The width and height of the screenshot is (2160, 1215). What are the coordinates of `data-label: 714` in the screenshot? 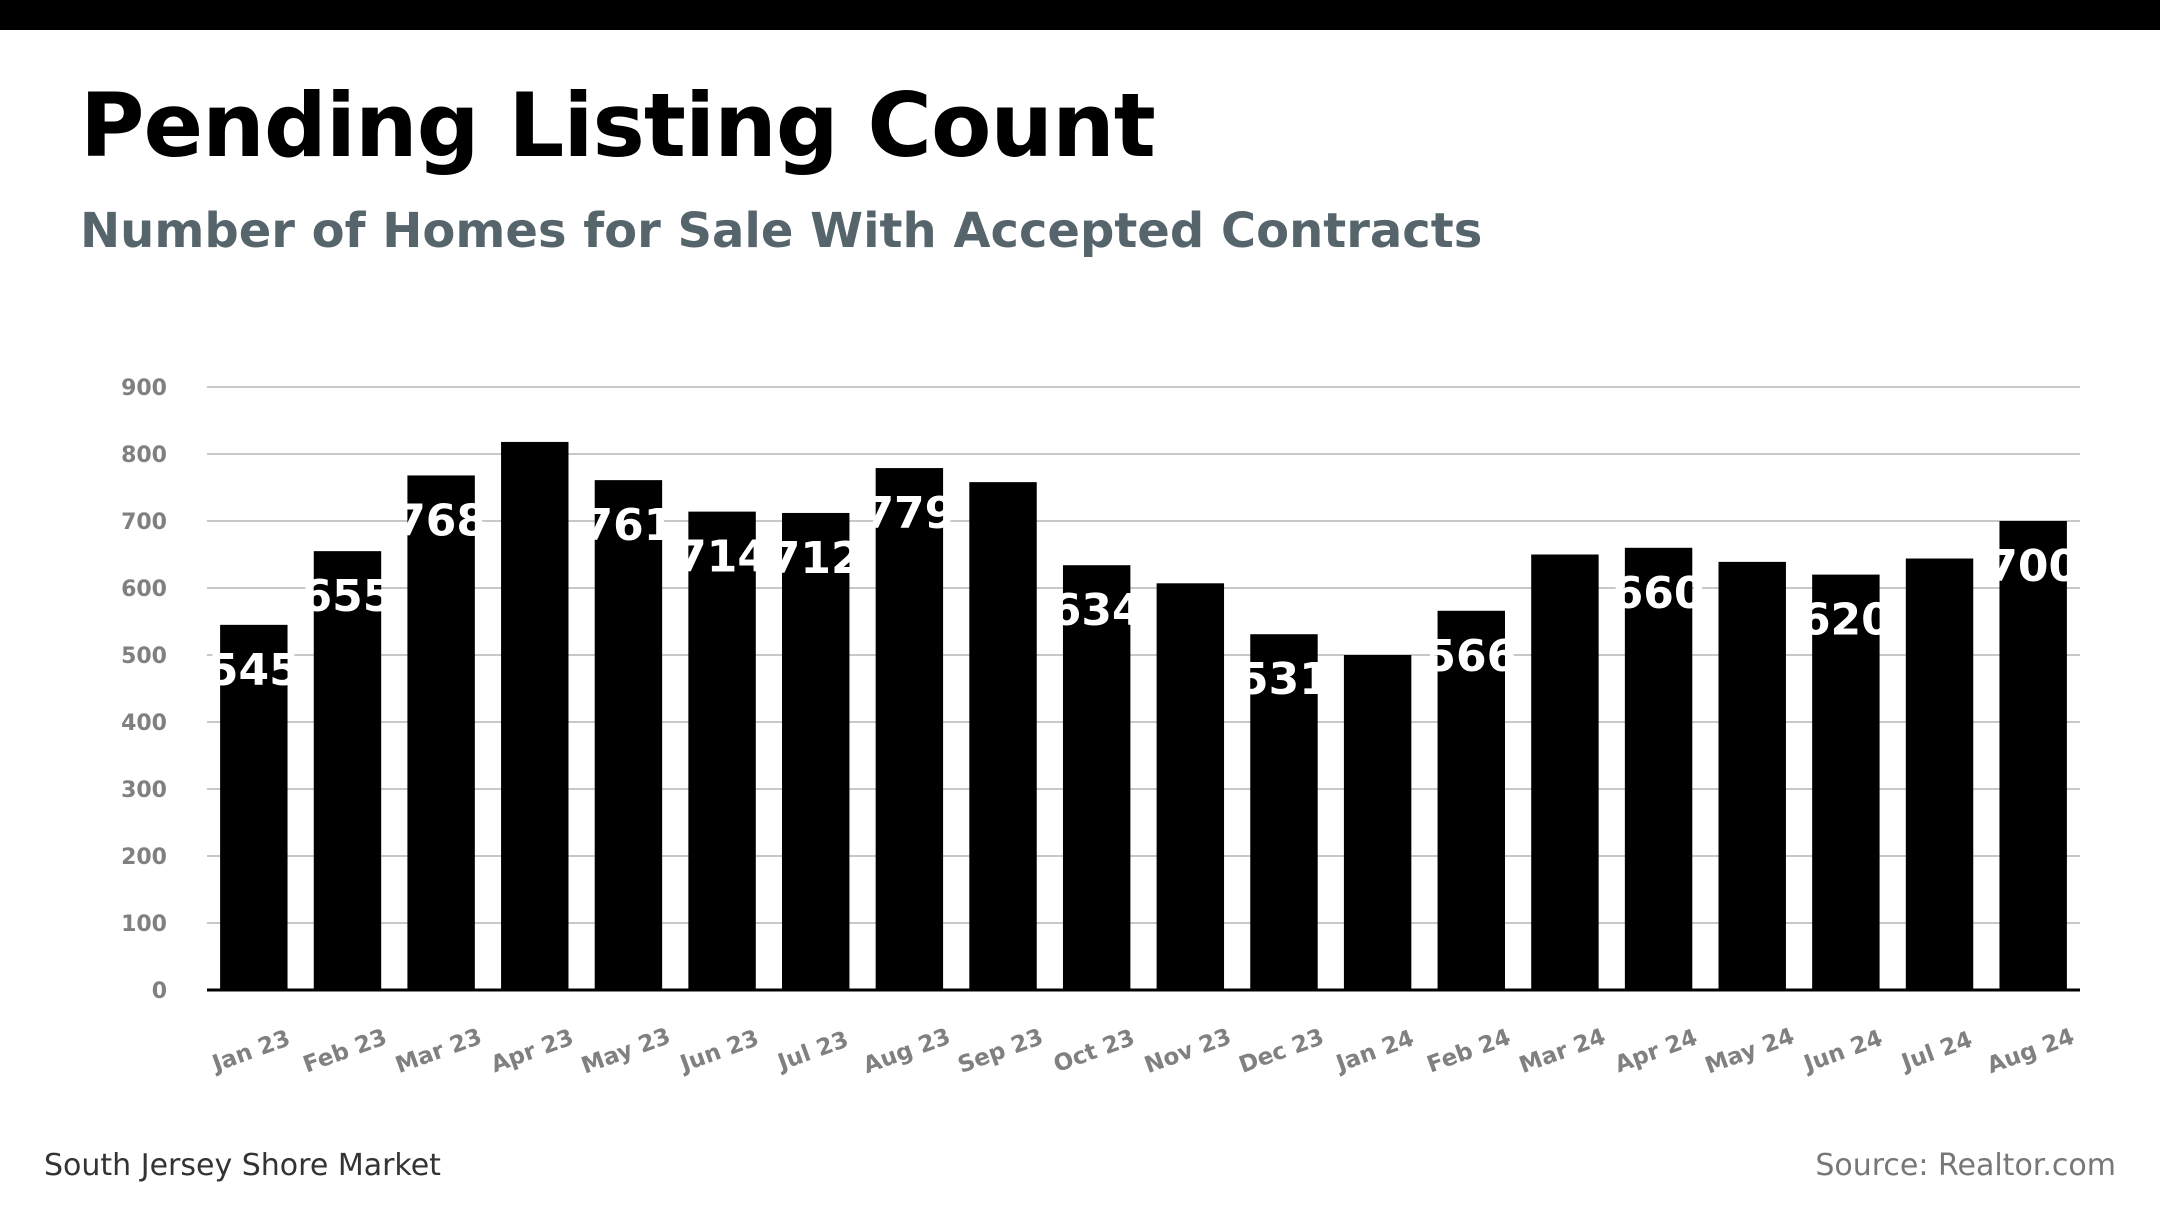 It's located at (722, 557).